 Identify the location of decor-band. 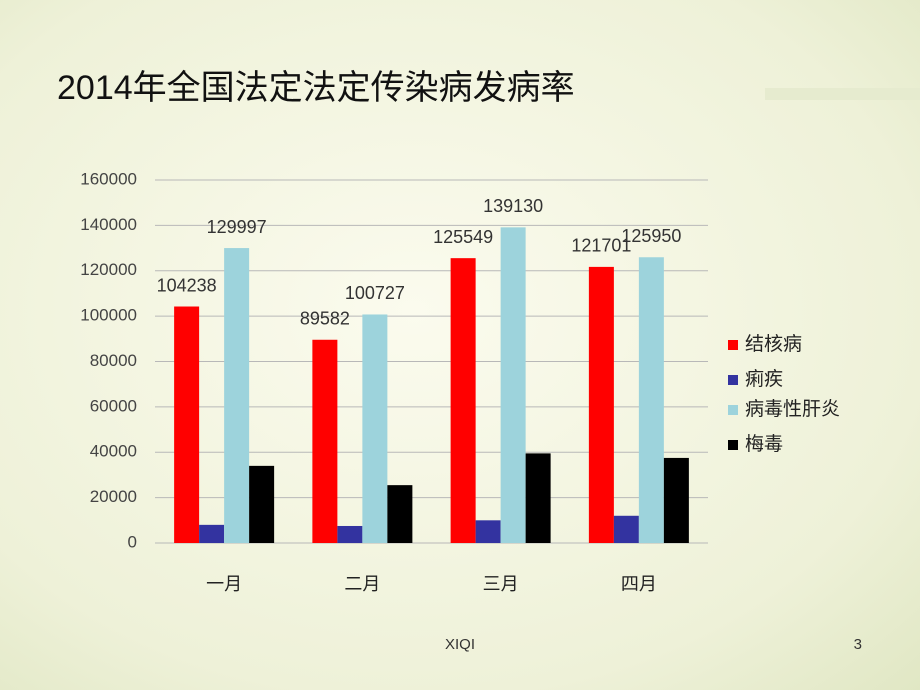
(842, 94).